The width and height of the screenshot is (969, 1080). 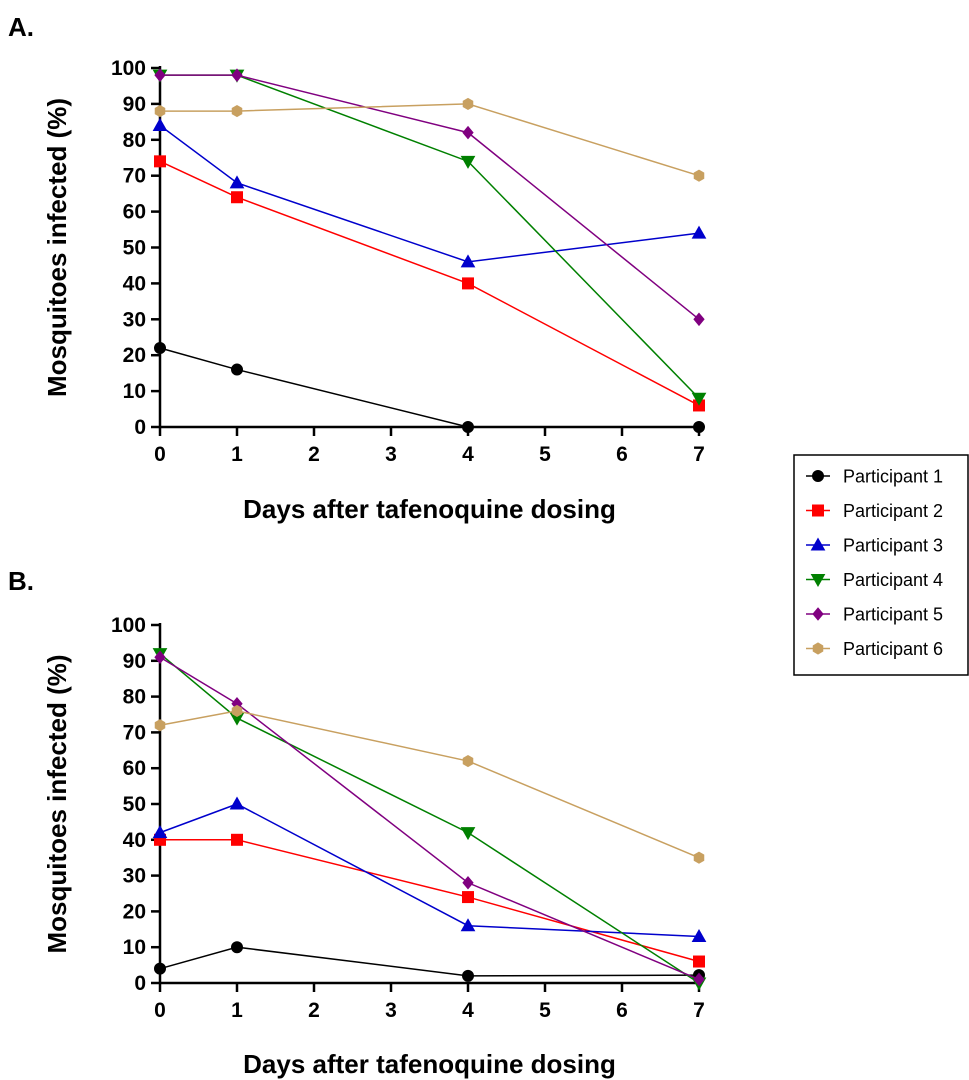 What do you see at coordinates (21, 581) in the screenshot?
I see `panel-label: B.` at bounding box center [21, 581].